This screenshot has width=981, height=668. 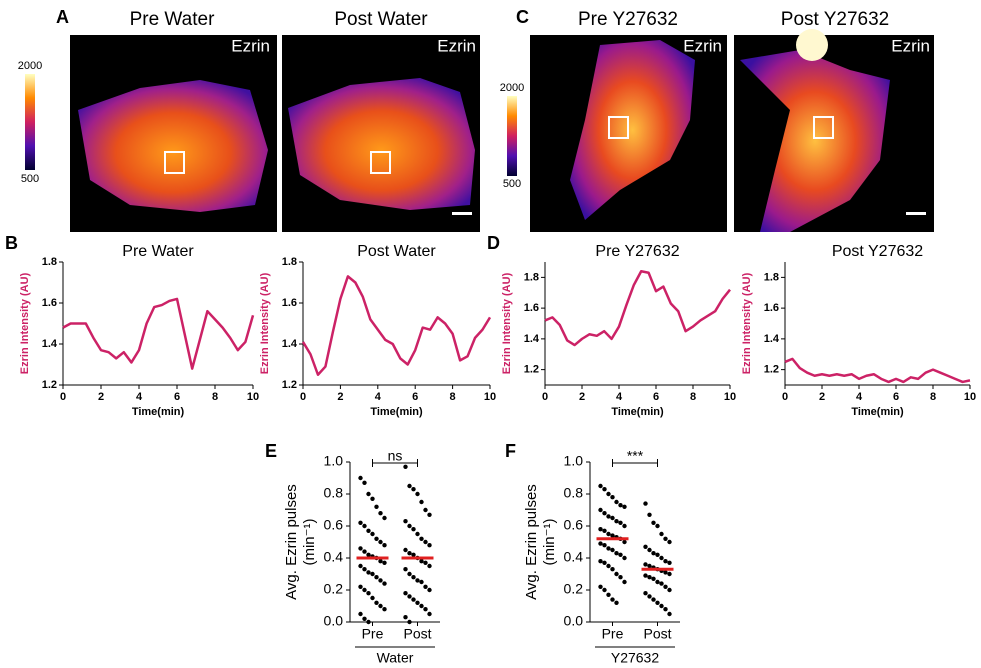 What do you see at coordinates (522, 17) in the screenshot?
I see `panel-letter: C` at bounding box center [522, 17].